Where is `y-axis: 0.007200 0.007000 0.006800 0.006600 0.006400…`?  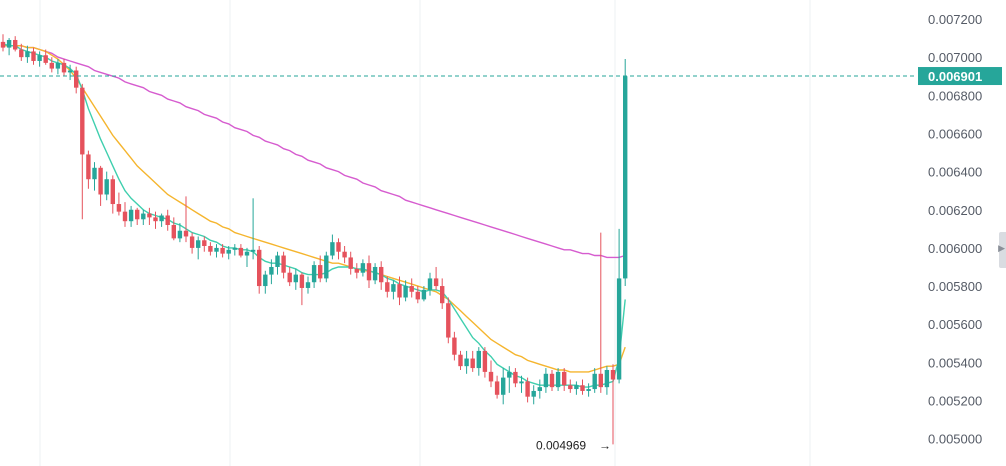 y-axis: 0.007200 0.007000 0.006800 0.006600 0.006400… is located at coordinates (955, 229).